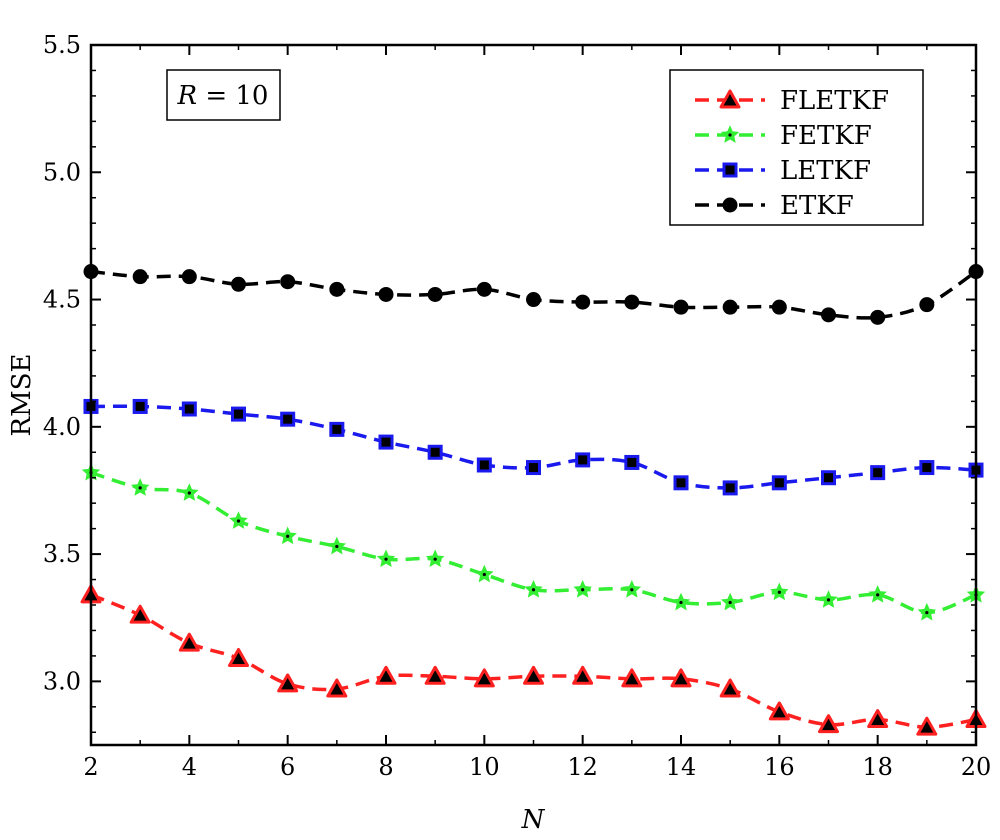  Describe the element at coordinates (779, 767) in the screenshot. I see `x-tick-label: 16` at that location.